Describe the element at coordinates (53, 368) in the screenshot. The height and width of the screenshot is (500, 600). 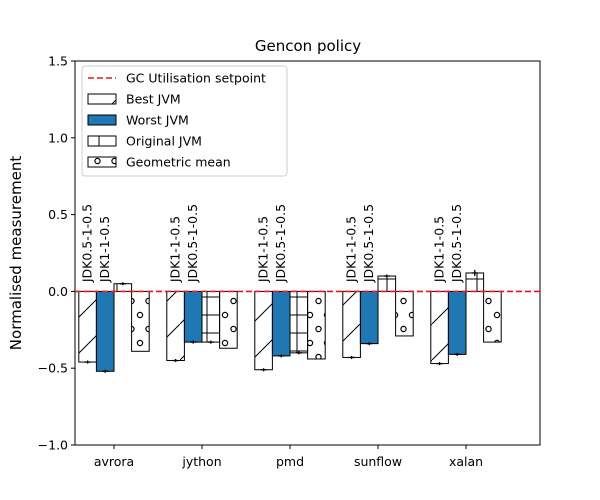
I see `y-tick-label: −0.5` at that location.